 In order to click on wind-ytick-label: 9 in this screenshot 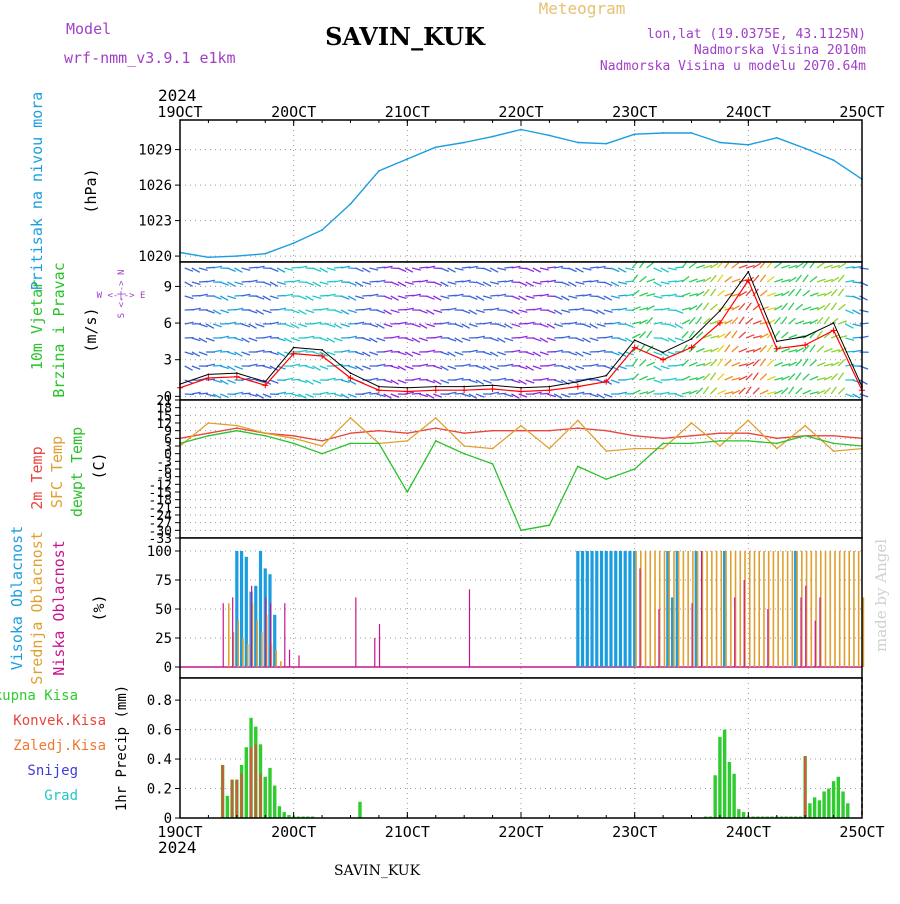, I will do `click(168, 287)`.